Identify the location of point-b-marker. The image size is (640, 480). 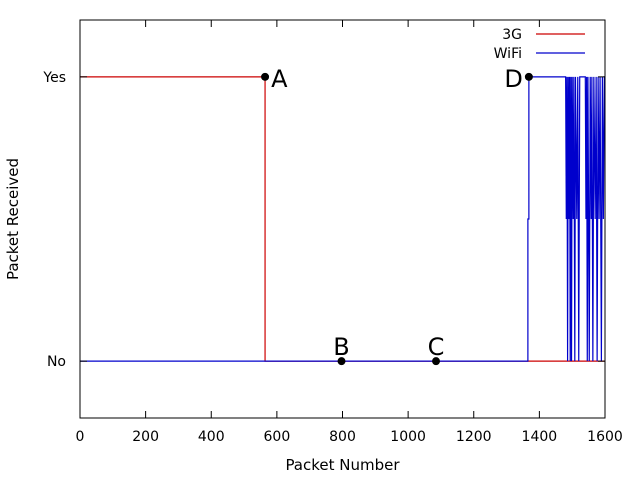
(341, 361).